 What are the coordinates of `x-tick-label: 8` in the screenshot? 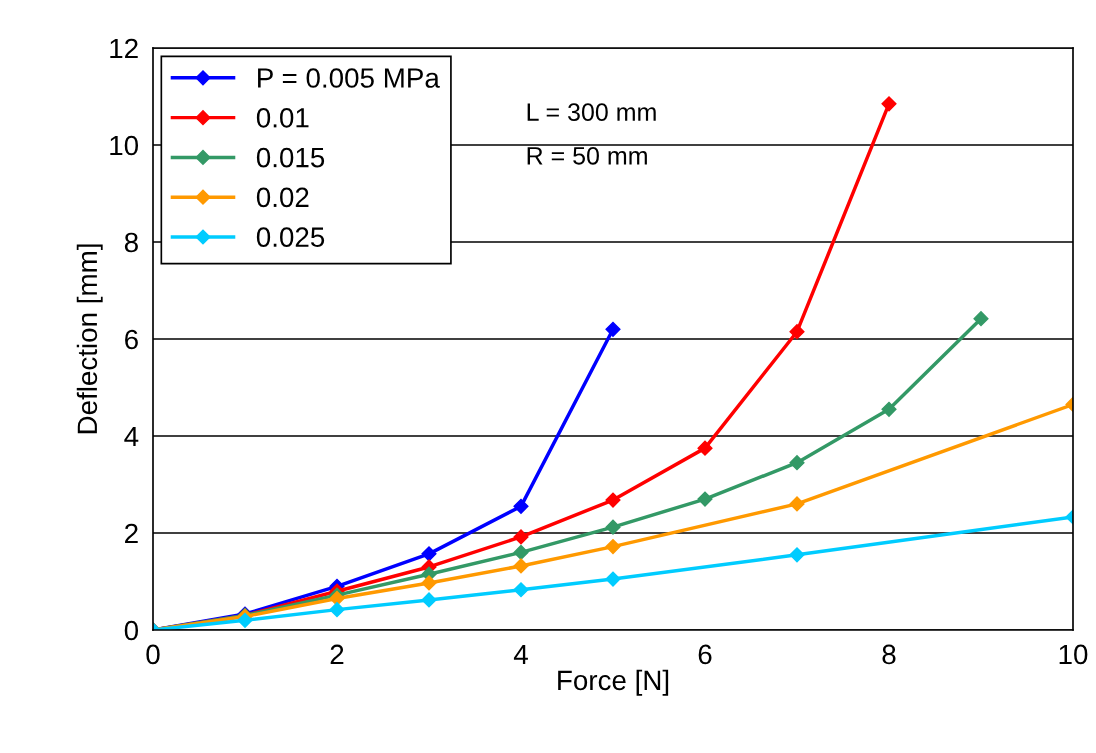 It's located at (889, 654).